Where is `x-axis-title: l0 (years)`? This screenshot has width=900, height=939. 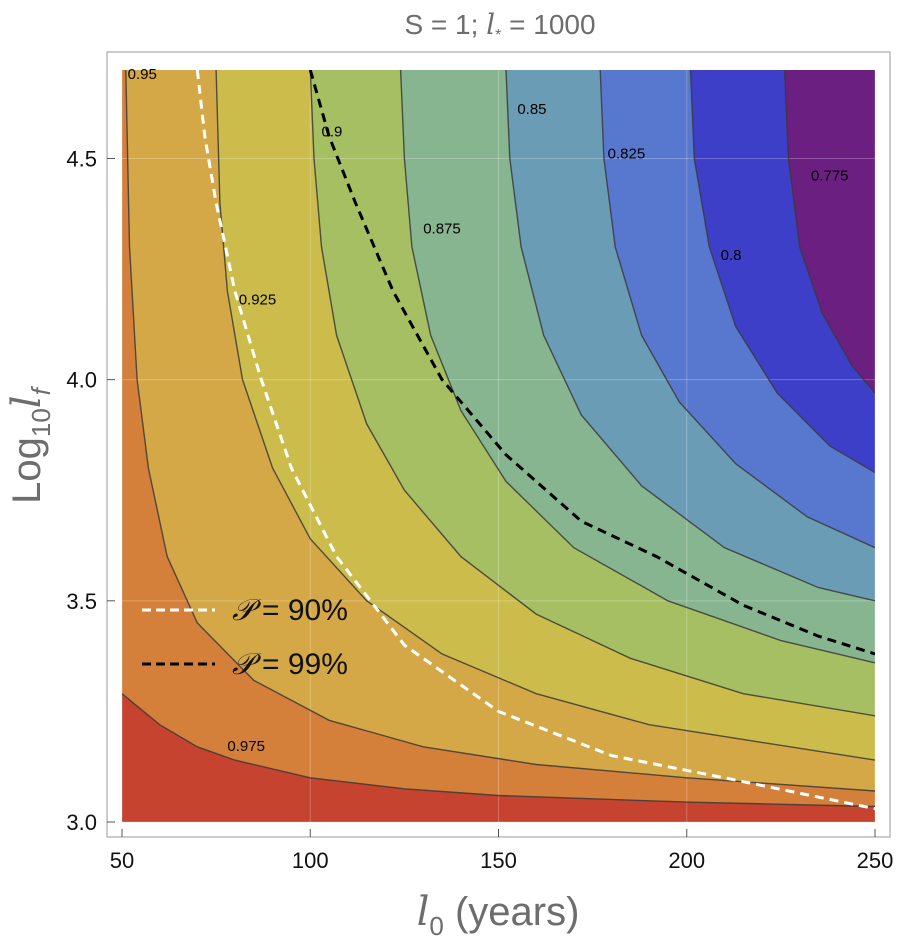 x-axis-title: l0 (years) is located at coordinates (498, 914).